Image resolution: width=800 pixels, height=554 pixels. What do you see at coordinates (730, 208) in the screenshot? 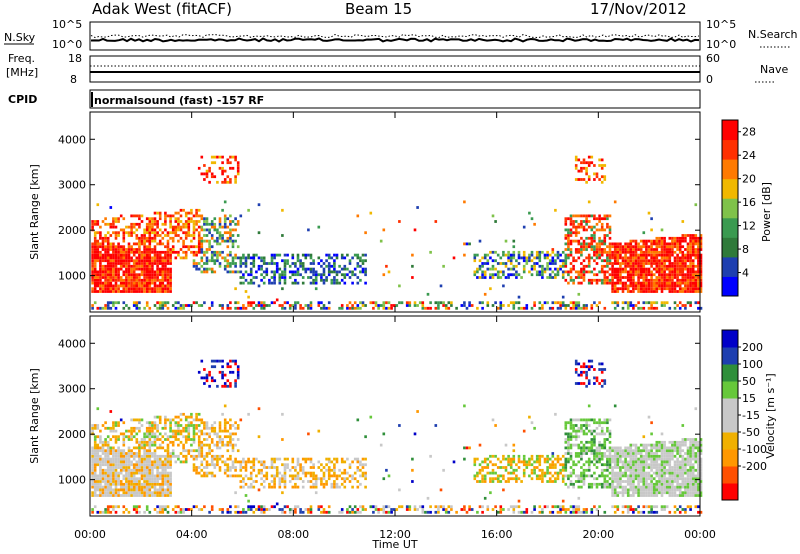
I see `colorbar-swatch` at bounding box center [730, 208].